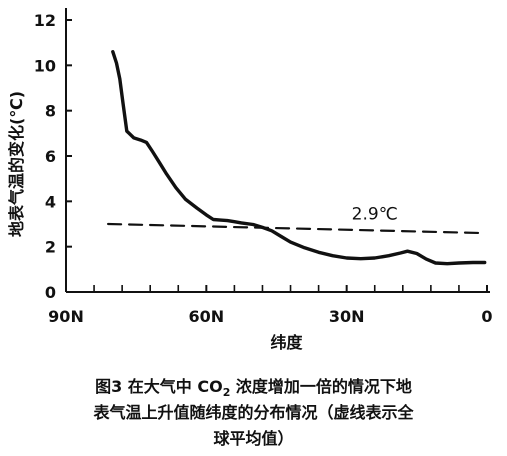 The image size is (507, 456). What do you see at coordinates (207, 316) in the screenshot?
I see `x-tick-label-60: 60N` at bounding box center [207, 316].